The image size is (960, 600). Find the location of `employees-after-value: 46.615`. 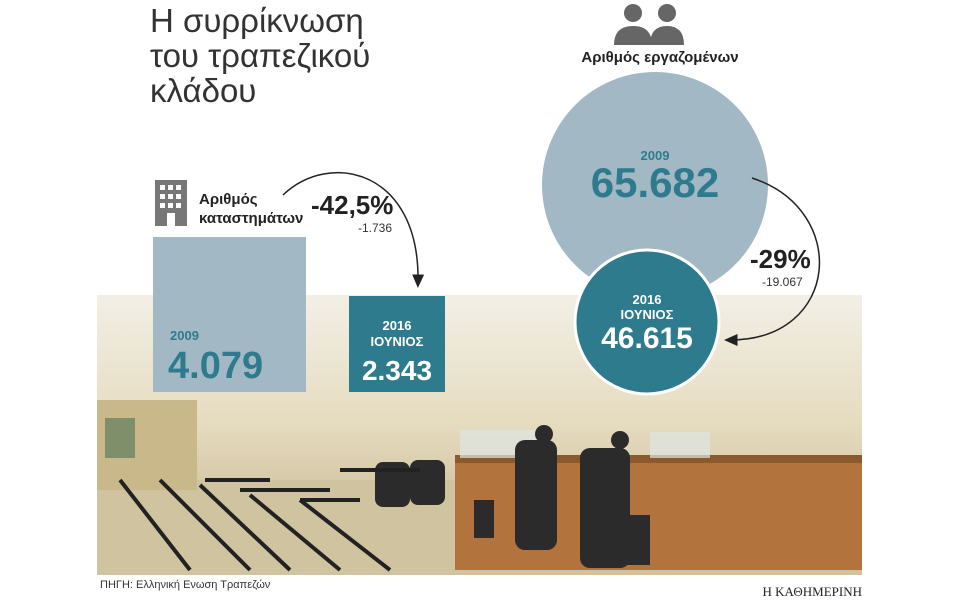

employees-after-value: 46.615 is located at coordinates (647, 338).